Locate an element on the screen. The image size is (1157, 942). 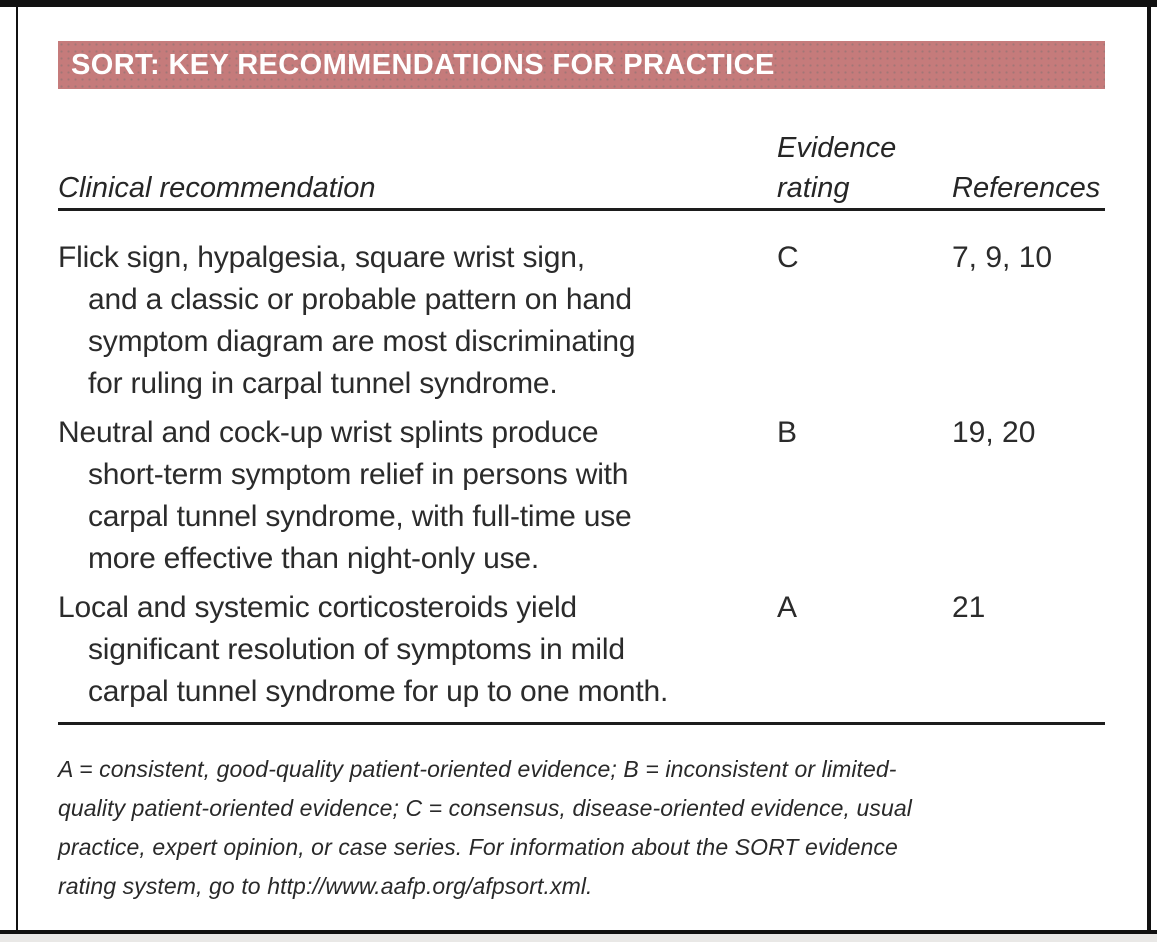
references-value: 21 is located at coordinates (969, 607).